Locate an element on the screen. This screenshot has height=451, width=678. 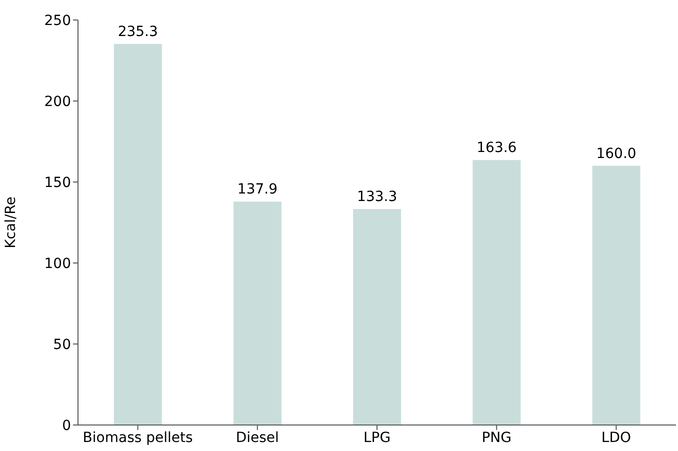
data-label: 163.6 is located at coordinates (496, 148).